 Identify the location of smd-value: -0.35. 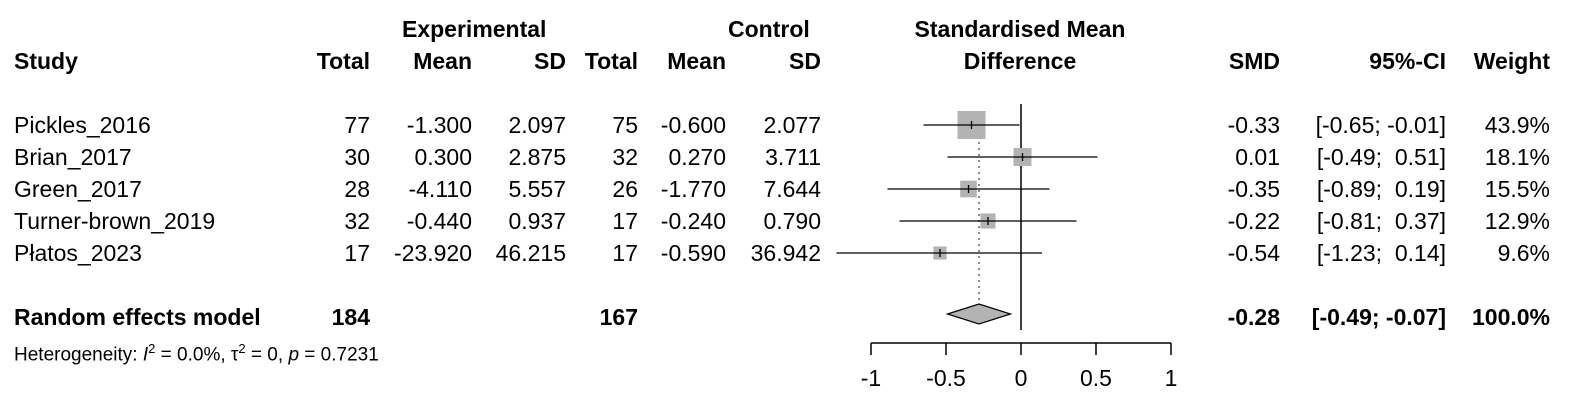
(1253, 189).